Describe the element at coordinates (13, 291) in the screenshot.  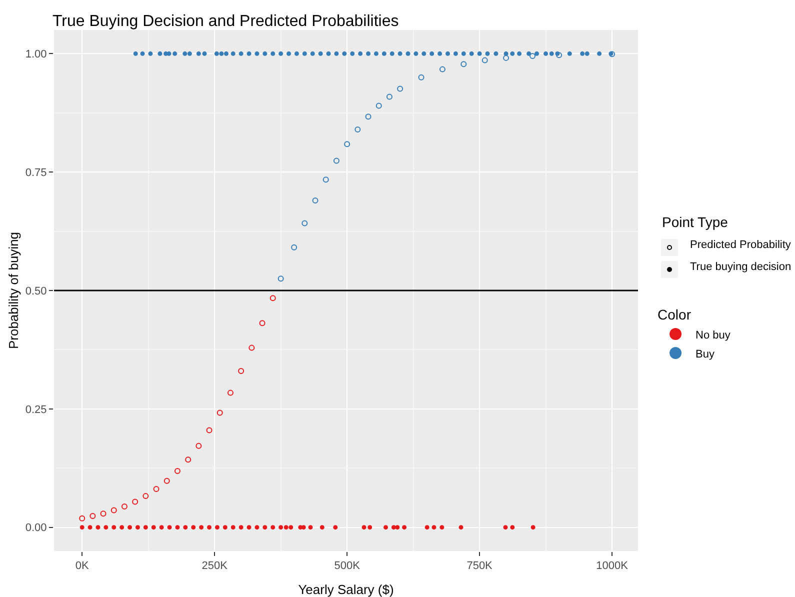
I see `y-axis-title: Probability of buying` at that location.